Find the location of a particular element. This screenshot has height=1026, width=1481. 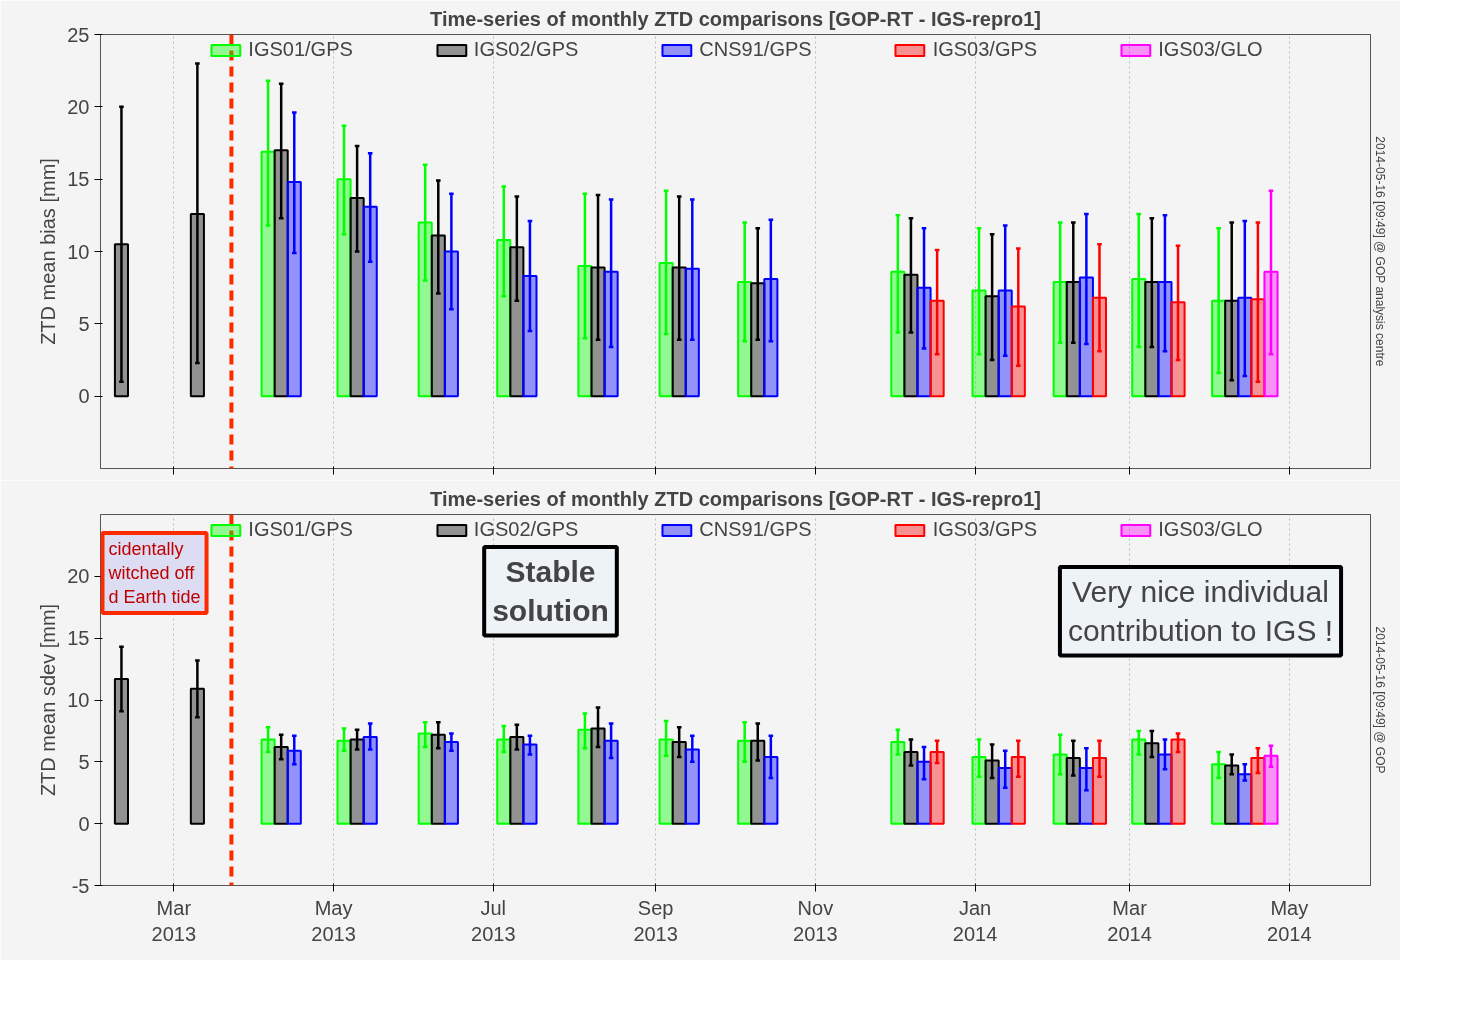

annotation: Stable solution is located at coordinates (550, 591).